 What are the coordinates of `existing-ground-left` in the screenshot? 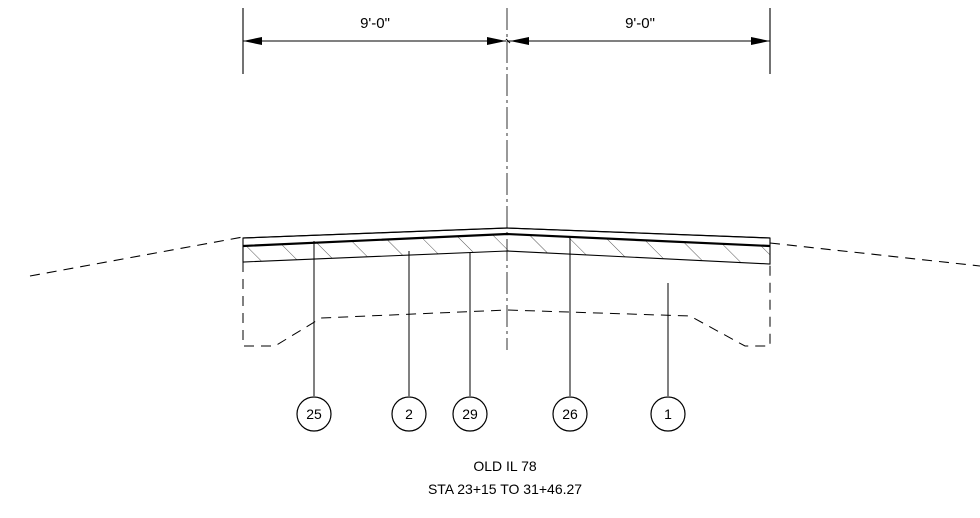 It's located at (136, 256).